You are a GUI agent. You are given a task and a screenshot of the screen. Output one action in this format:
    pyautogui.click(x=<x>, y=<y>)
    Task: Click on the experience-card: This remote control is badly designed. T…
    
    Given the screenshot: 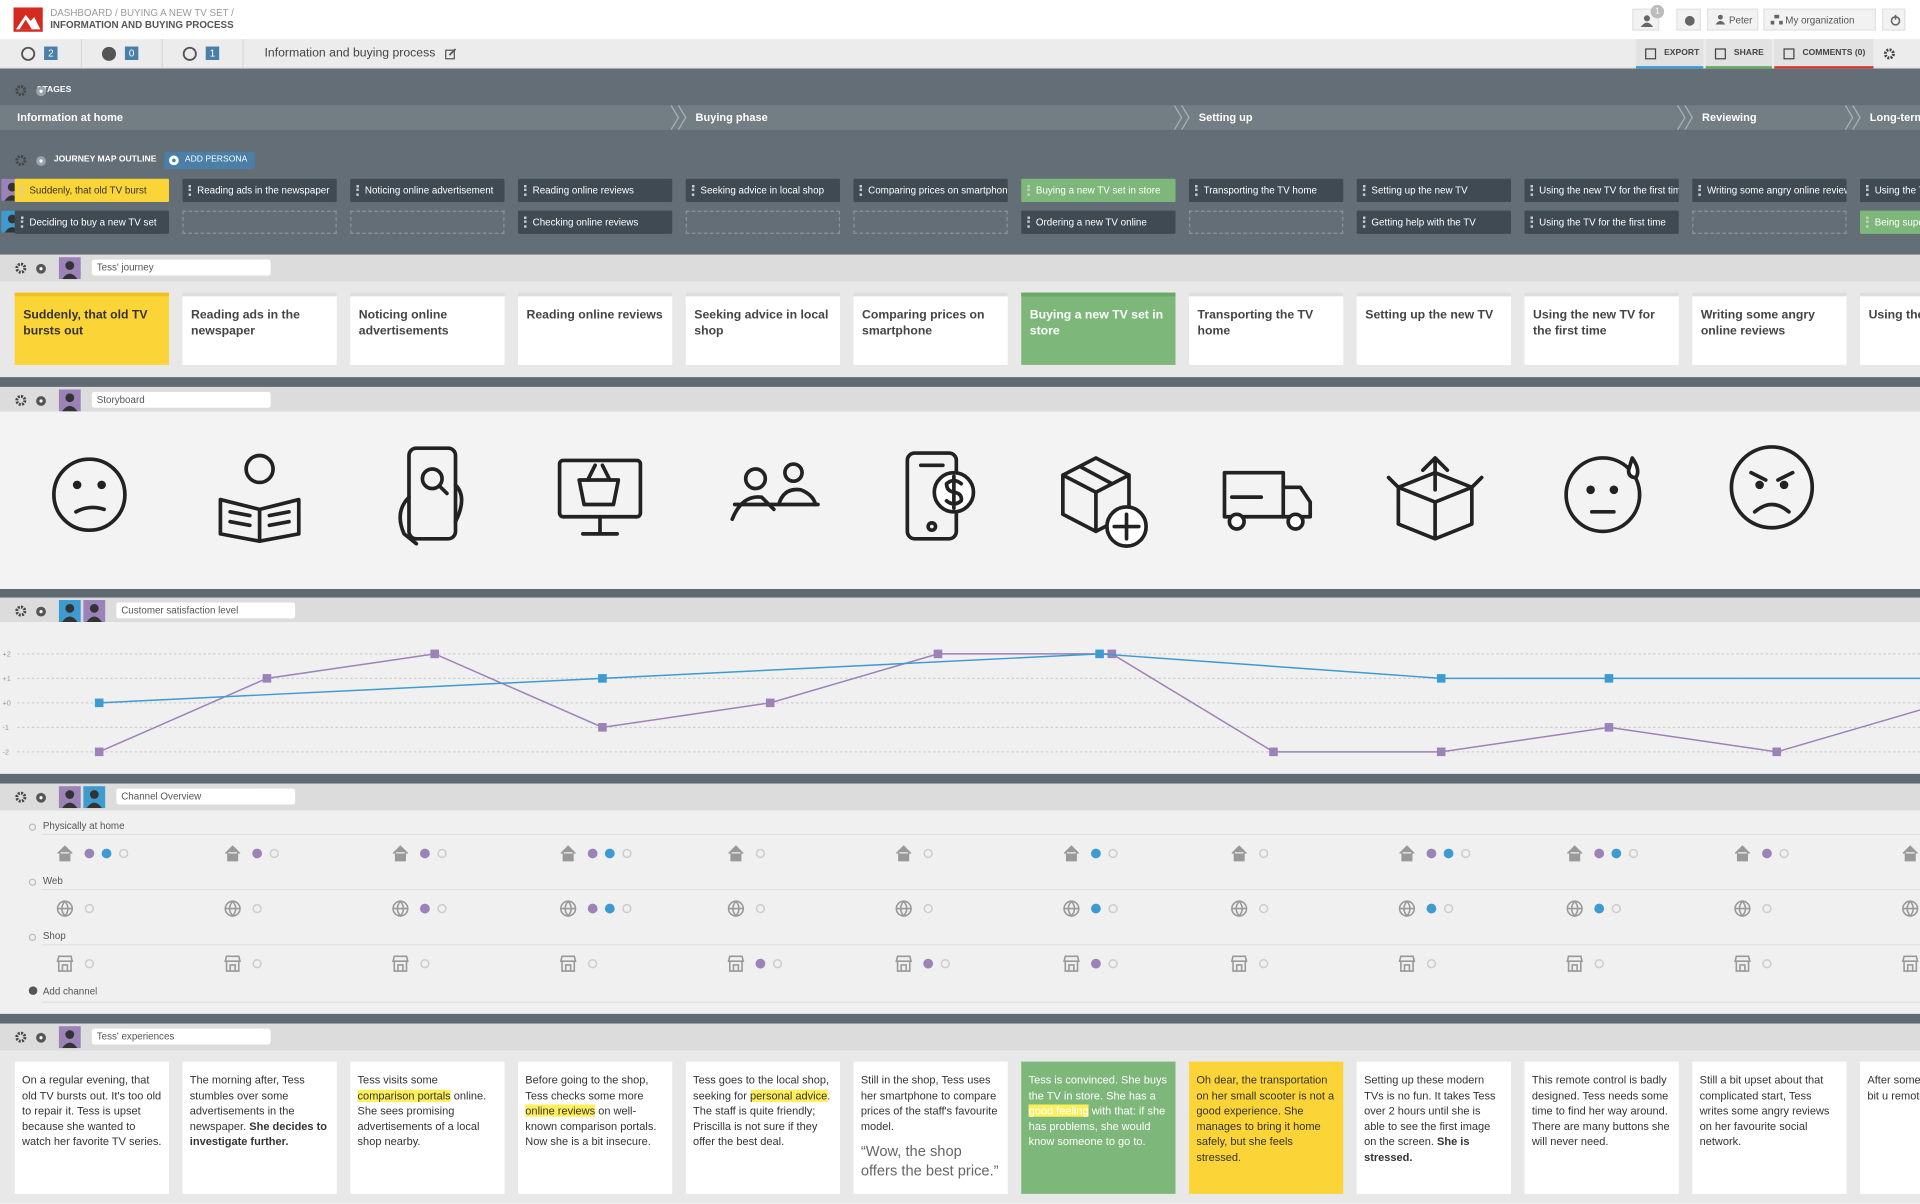 What is the action you would take?
    pyautogui.click(x=1601, y=1127)
    